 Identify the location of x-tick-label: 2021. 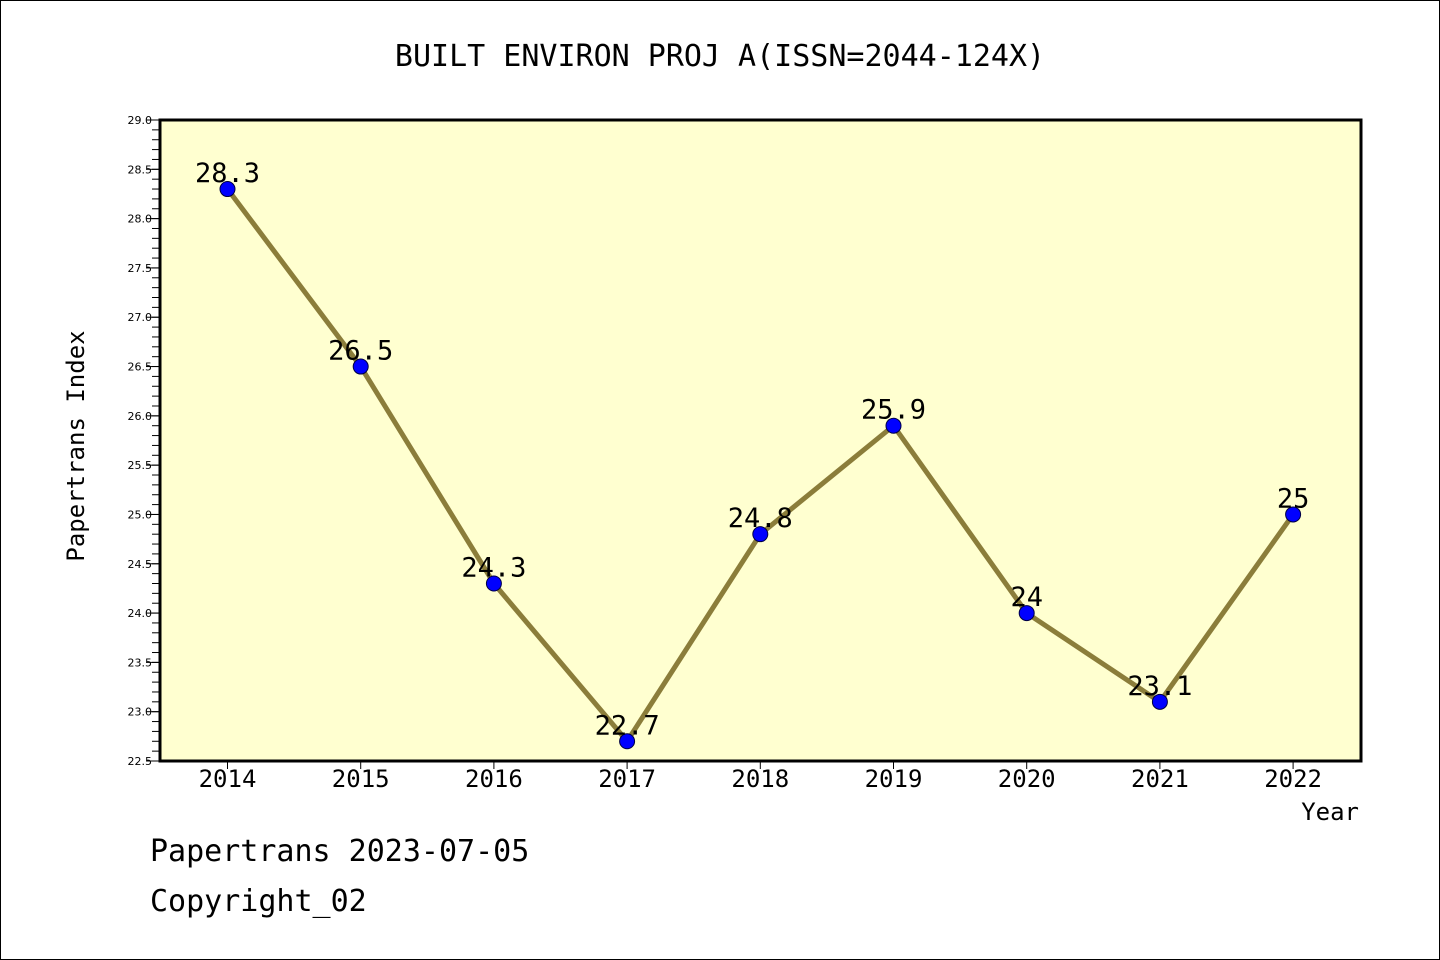
(1160, 779).